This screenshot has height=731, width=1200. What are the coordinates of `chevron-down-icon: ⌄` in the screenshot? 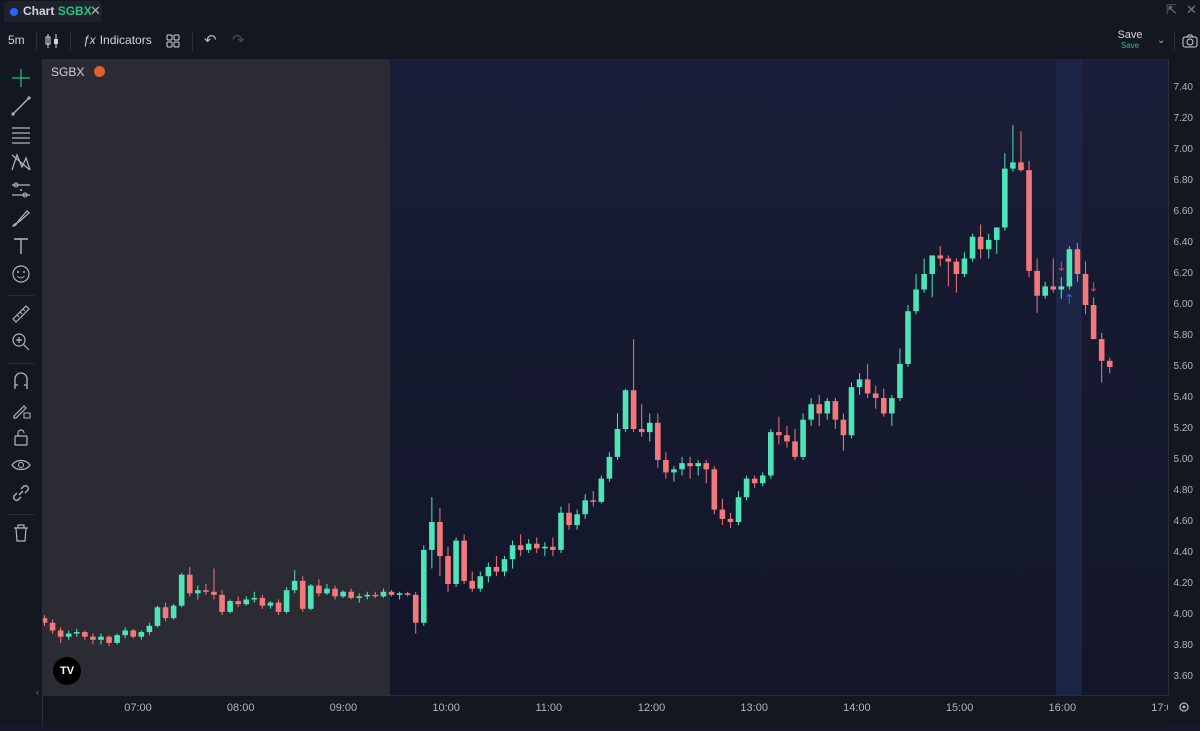 It's located at (1161, 40).